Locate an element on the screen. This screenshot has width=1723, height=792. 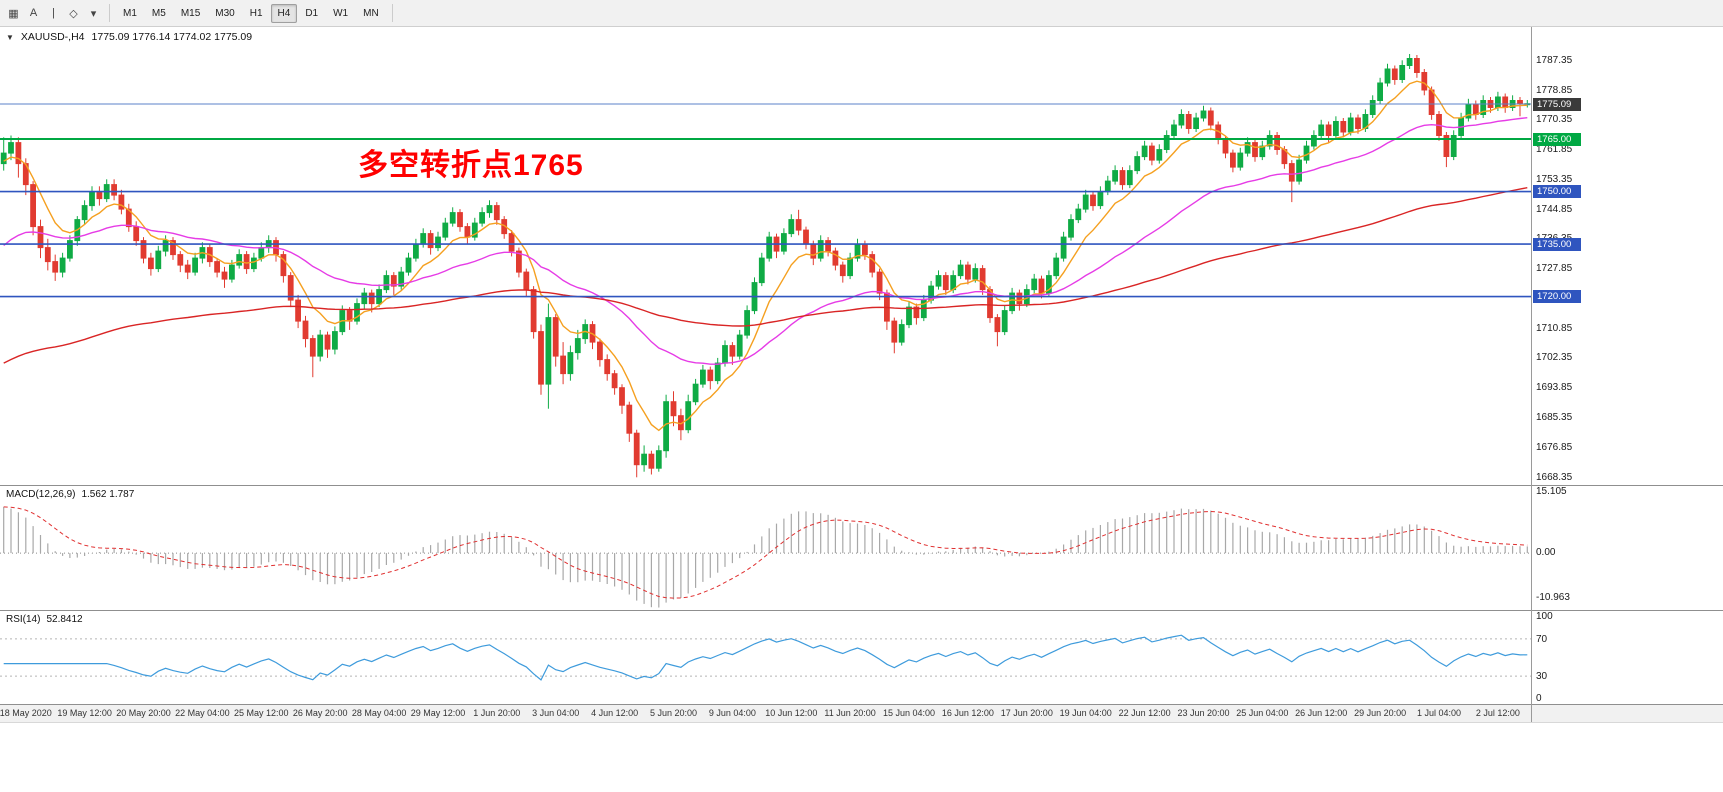
dropdown-arrow-icon: ▾ is located at coordinates (93, 13).